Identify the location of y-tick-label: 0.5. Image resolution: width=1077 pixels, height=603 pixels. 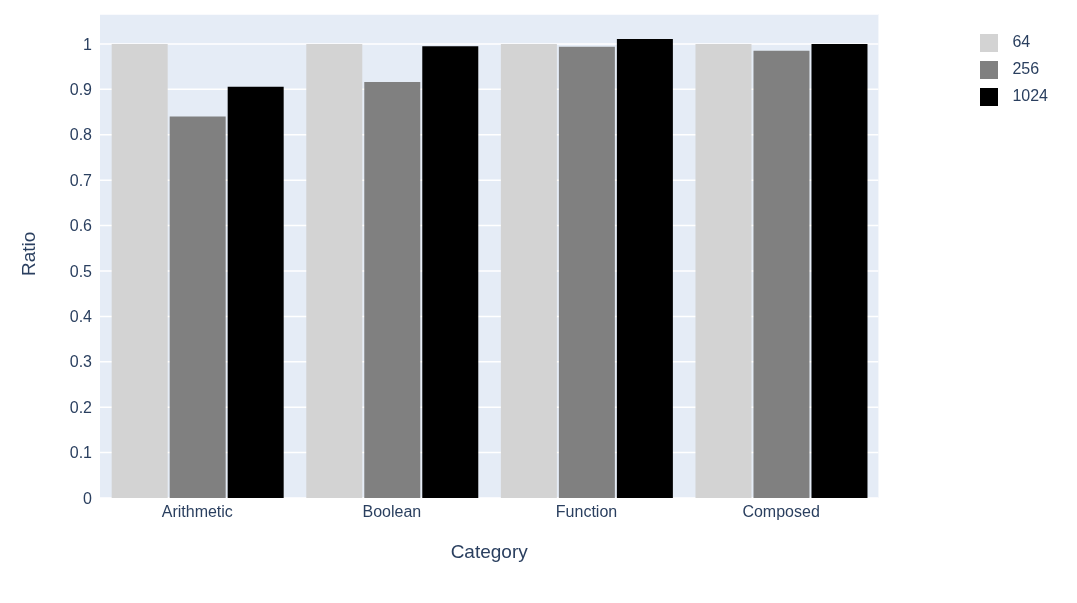
(81, 271).